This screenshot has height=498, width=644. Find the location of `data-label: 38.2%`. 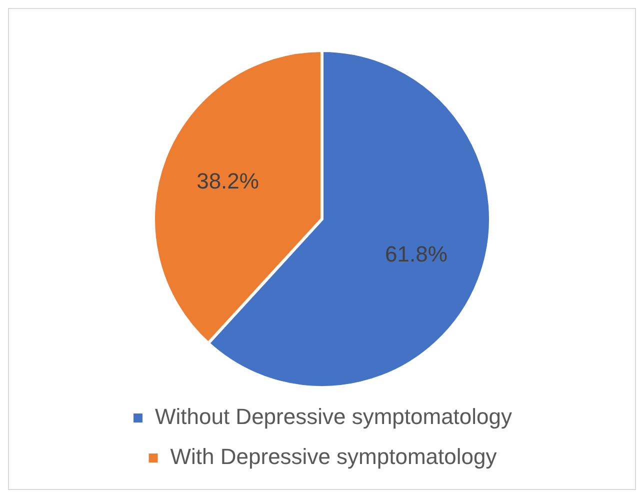

data-label: 38.2% is located at coordinates (227, 181).